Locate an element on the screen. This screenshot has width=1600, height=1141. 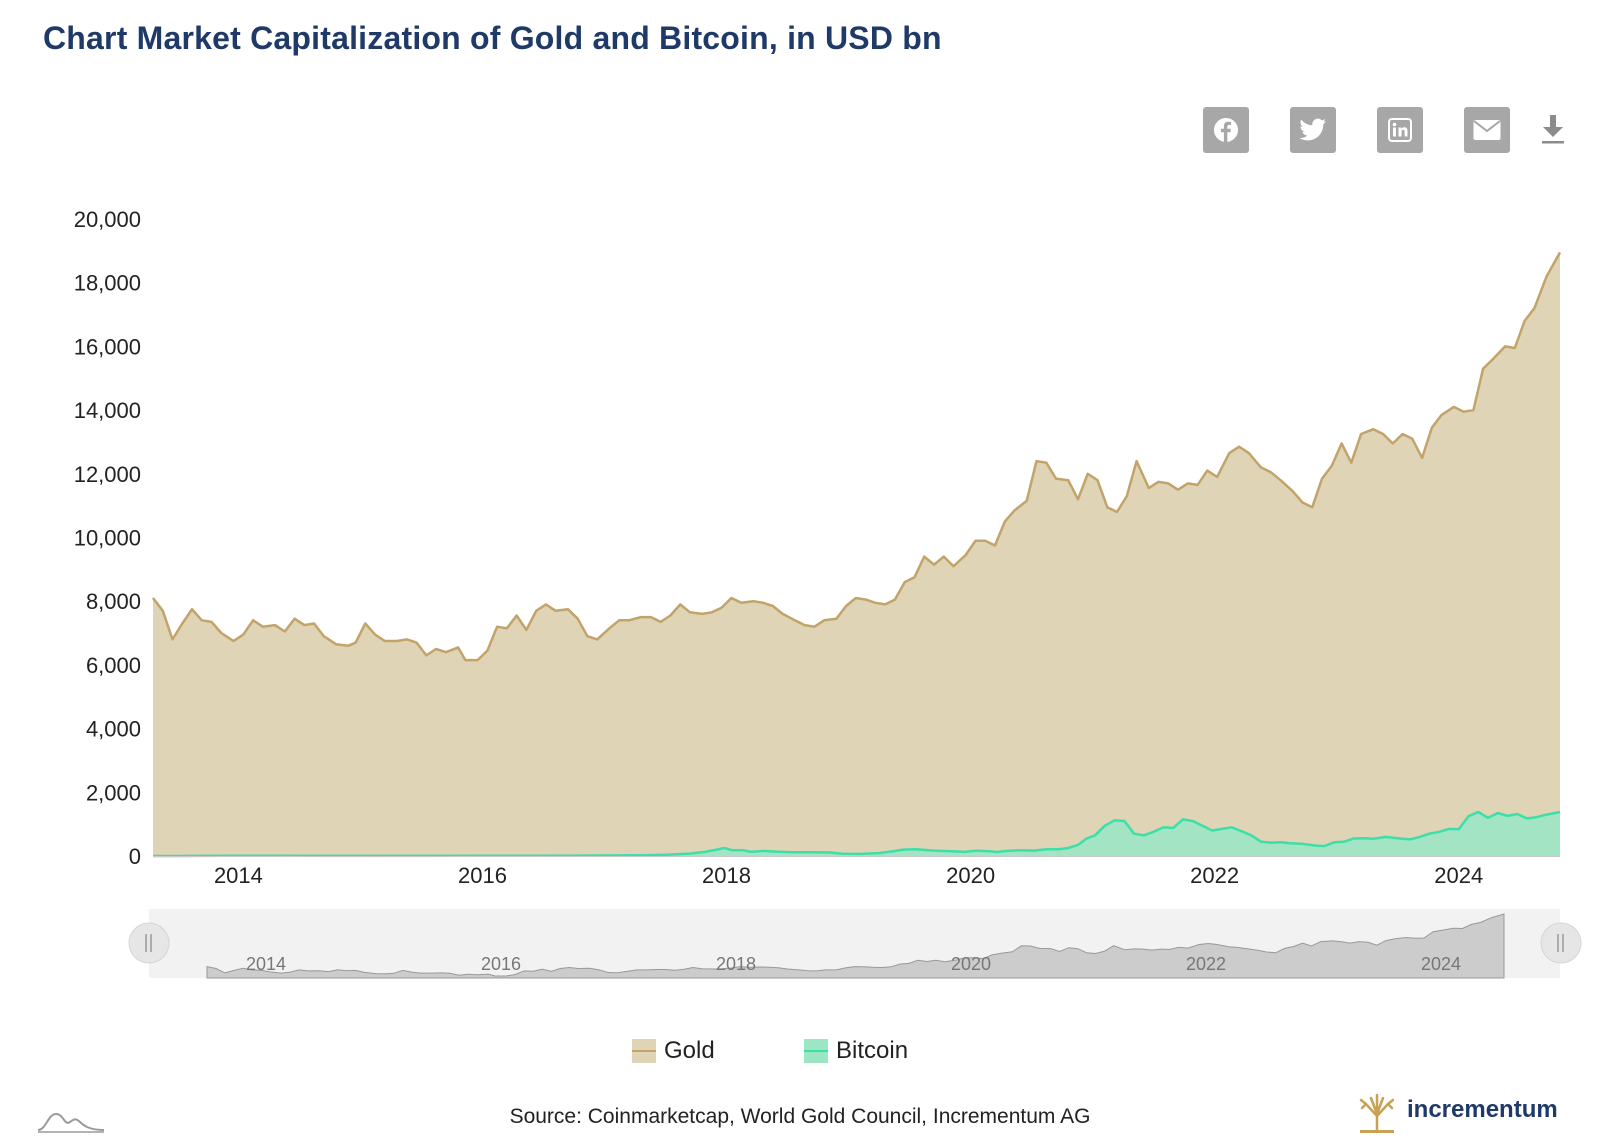
facebook-share-button is located at coordinates (1226, 130).